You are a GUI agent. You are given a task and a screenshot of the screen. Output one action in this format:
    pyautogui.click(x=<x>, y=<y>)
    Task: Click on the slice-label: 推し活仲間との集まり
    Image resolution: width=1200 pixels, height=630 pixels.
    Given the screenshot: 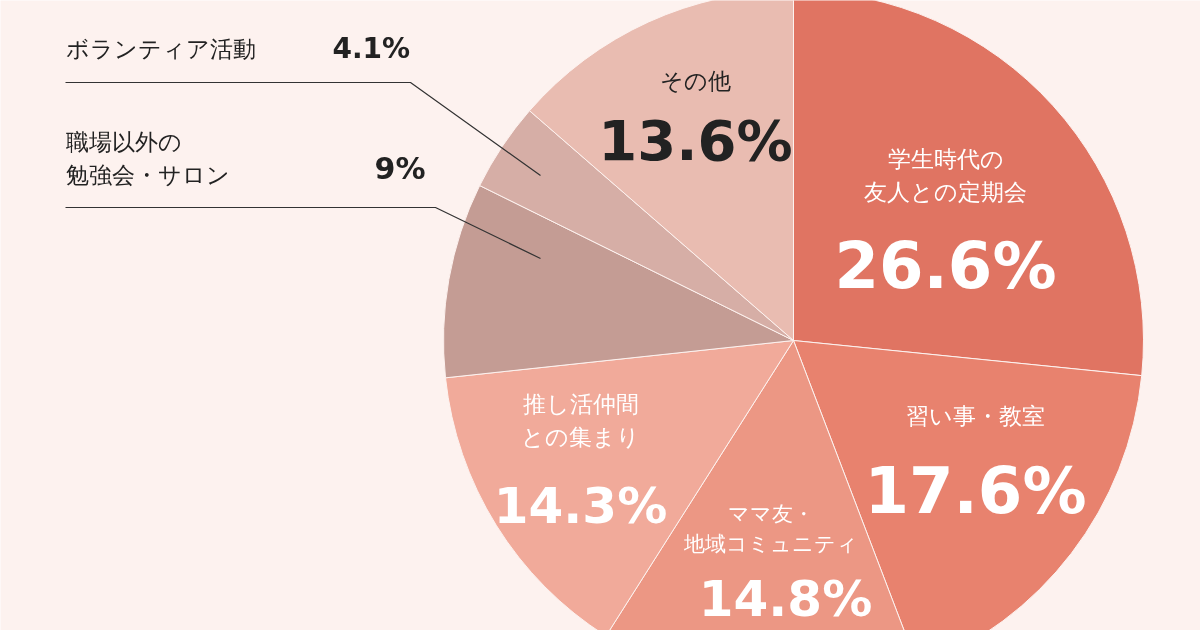 What is the action you would take?
    pyautogui.click(x=580, y=420)
    